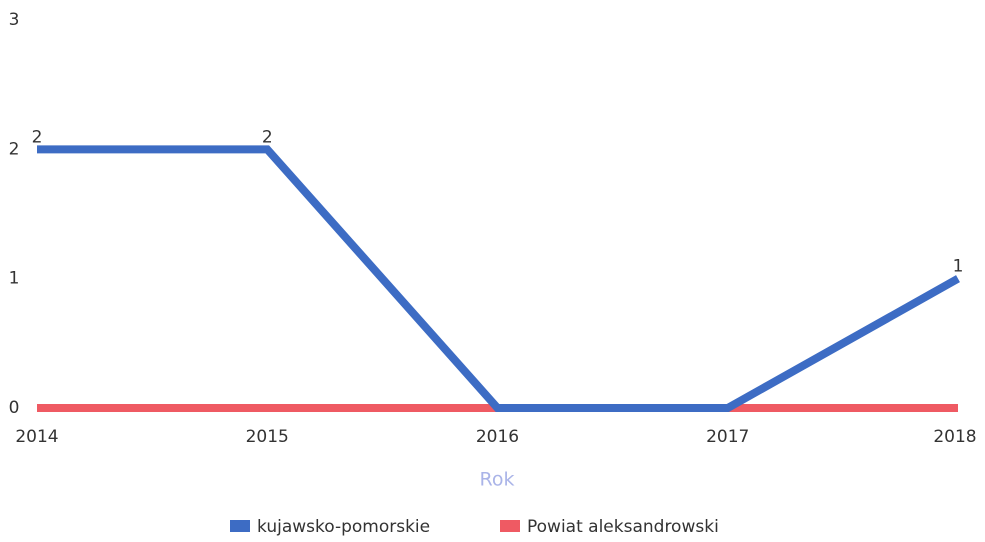 This screenshot has width=985, height=542. Describe the element at coordinates (267, 437) in the screenshot. I see `x-tick-label: 2015` at that location.